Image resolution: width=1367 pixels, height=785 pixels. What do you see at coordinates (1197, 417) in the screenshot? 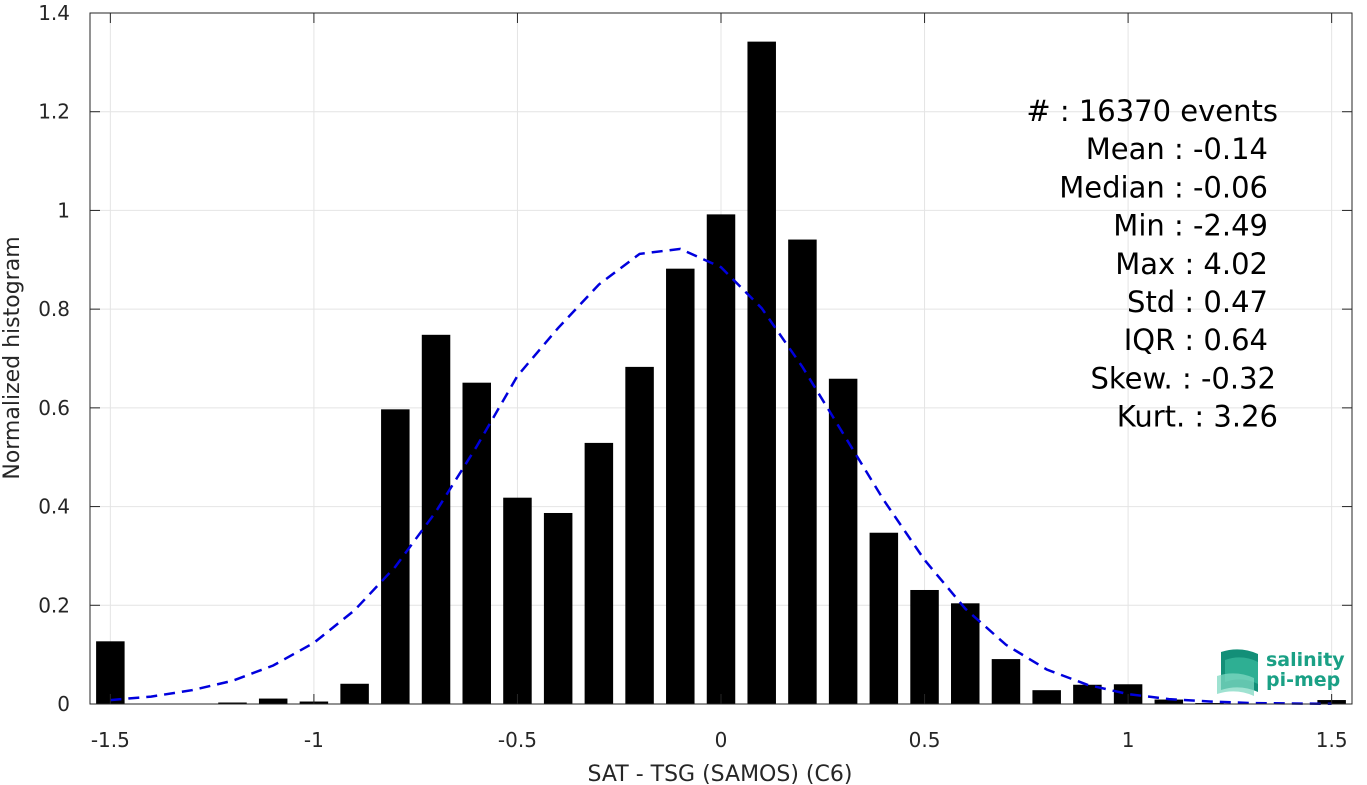
I see `stat-line-8: Kurt. : 3.26` at bounding box center [1197, 417].